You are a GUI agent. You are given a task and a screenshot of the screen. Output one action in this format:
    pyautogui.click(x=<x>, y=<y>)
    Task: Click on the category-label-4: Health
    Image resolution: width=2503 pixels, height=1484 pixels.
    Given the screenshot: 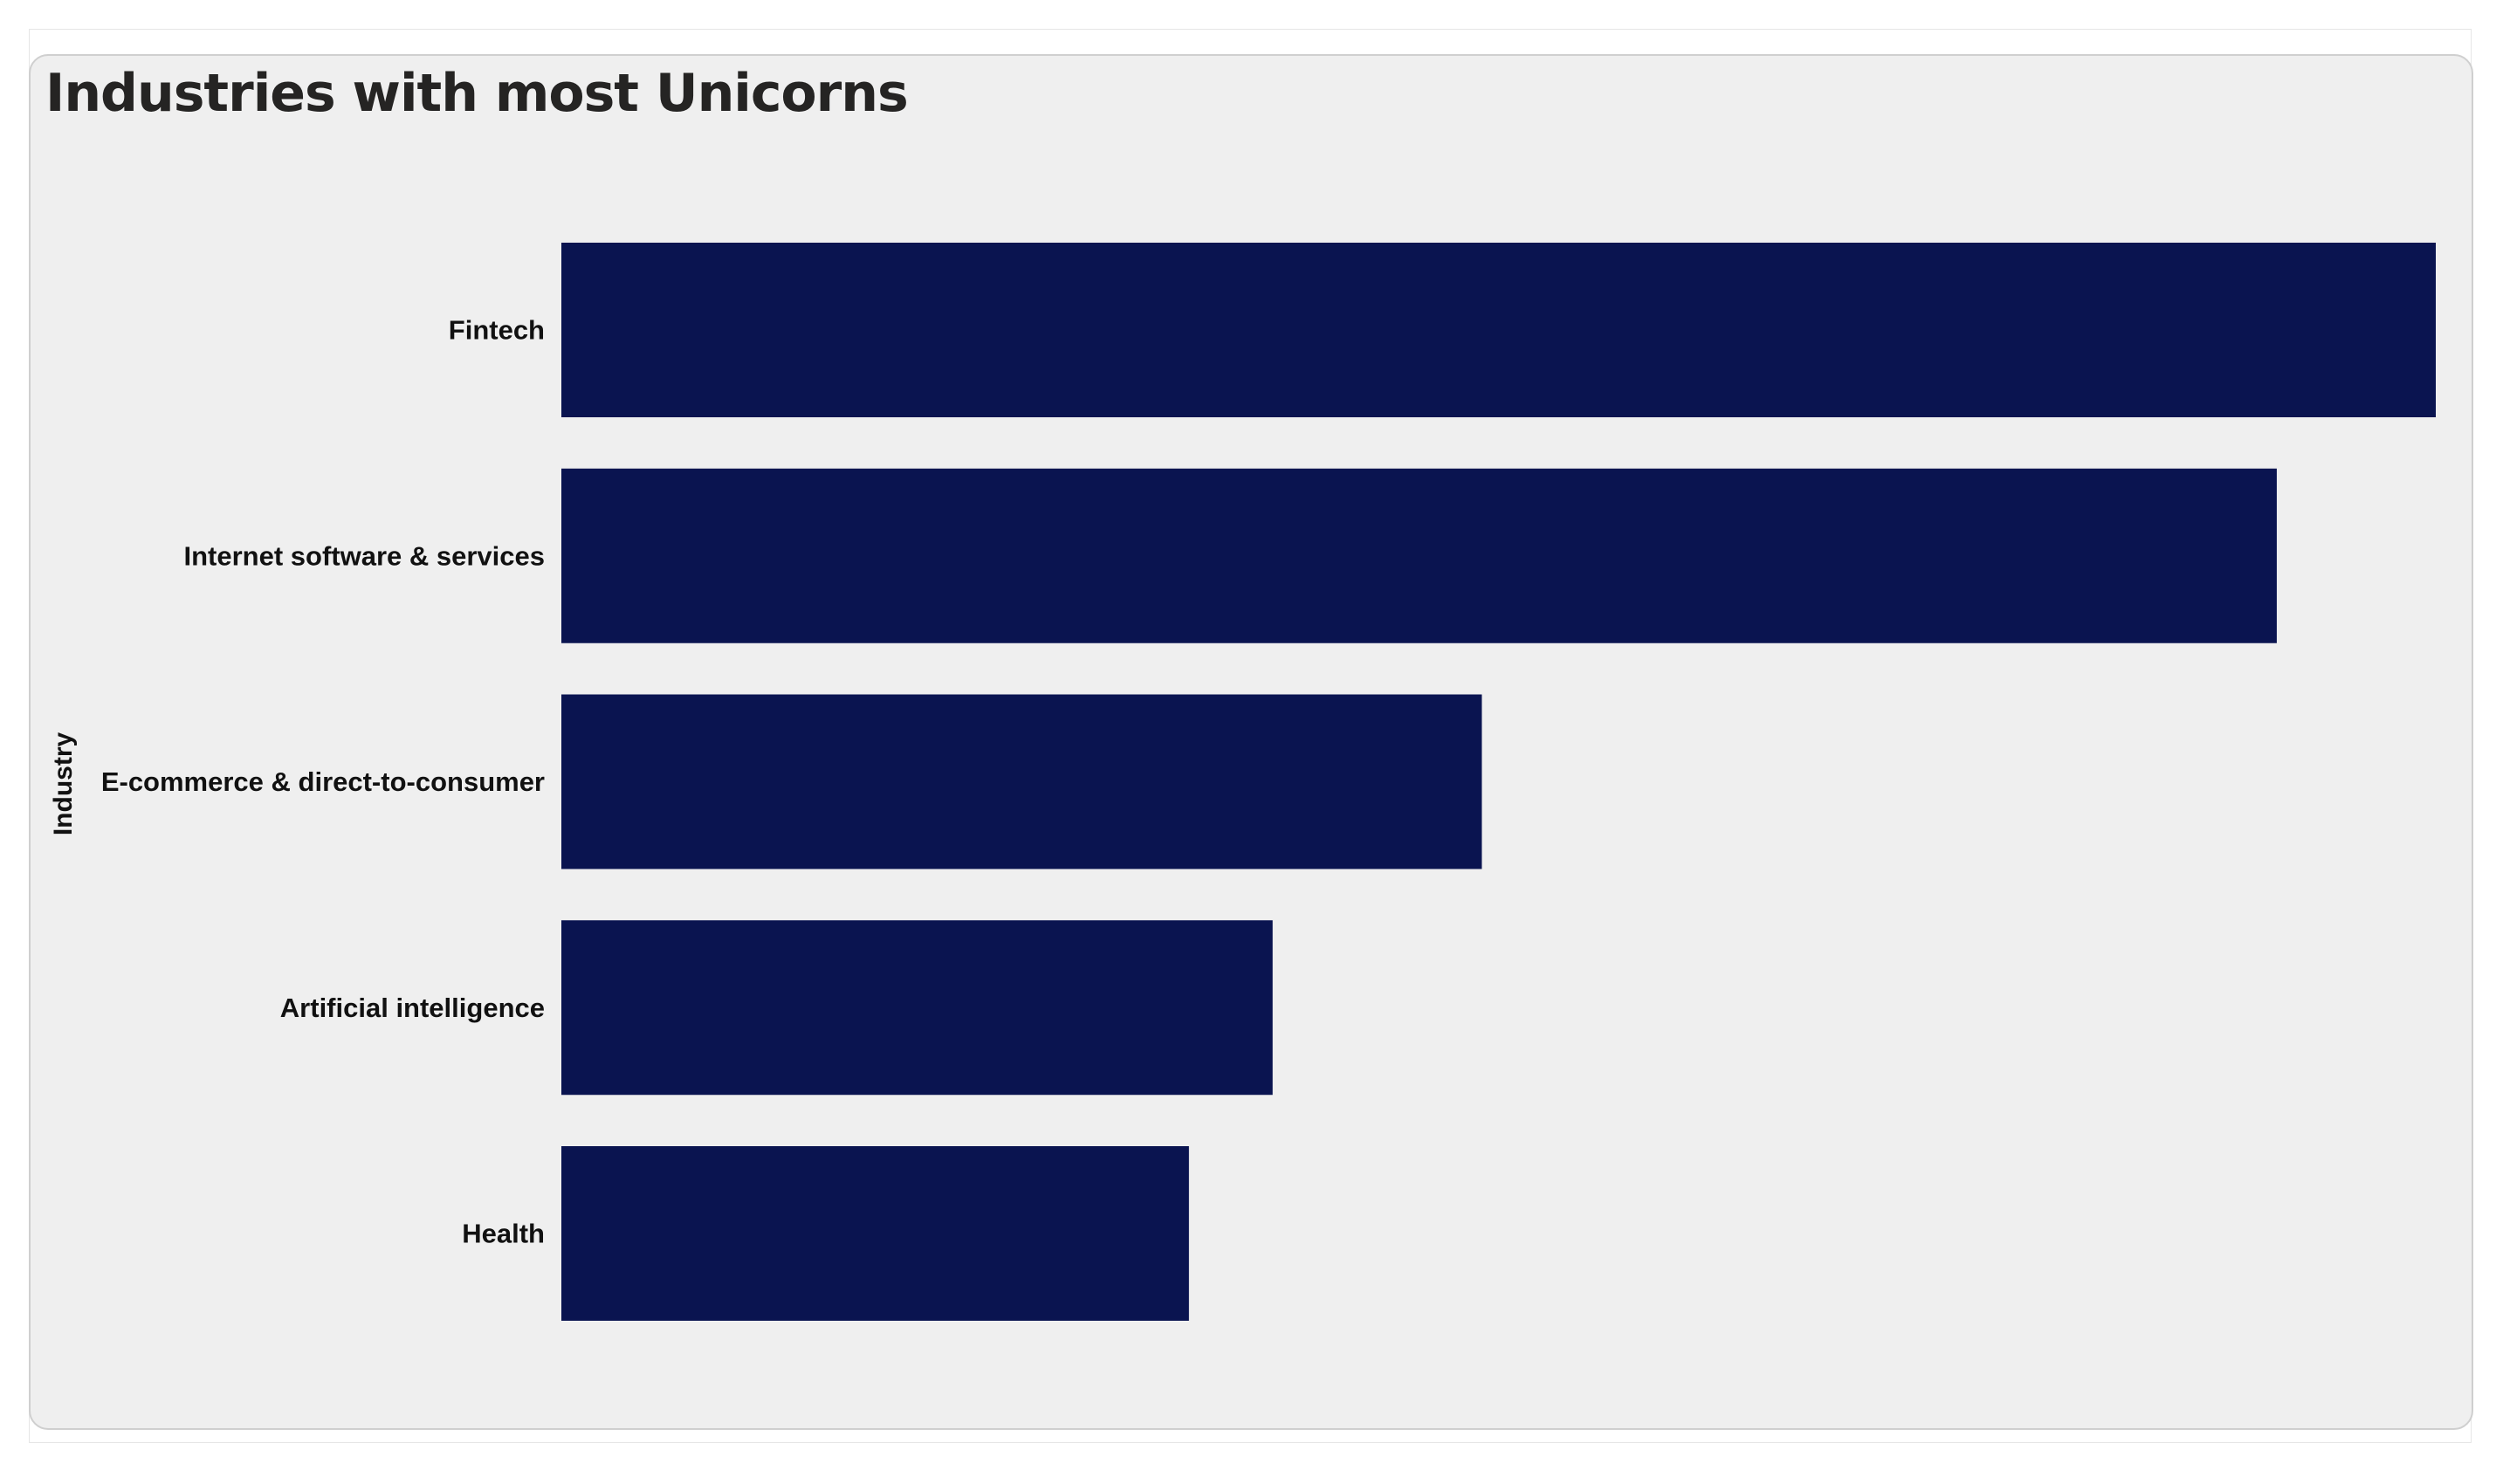 What is the action you would take?
    pyautogui.click(x=503, y=1234)
    